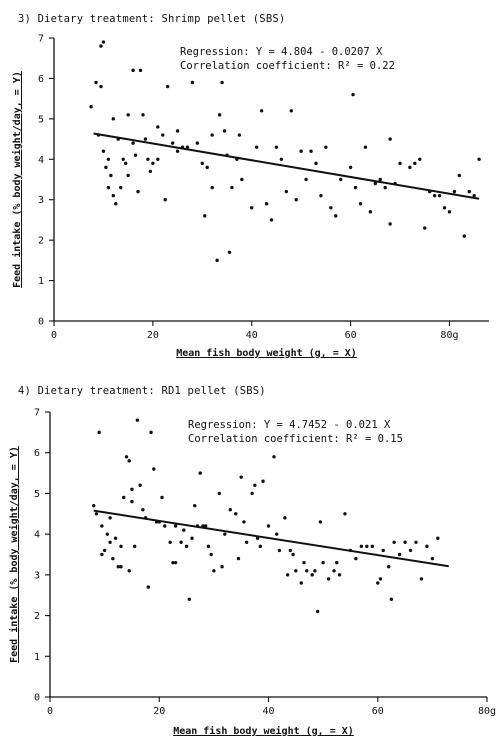 The width and height of the screenshot is (500, 747). What do you see at coordinates (153, 335) in the screenshot?
I see `chart-1-x-tick-label: 20` at bounding box center [153, 335].